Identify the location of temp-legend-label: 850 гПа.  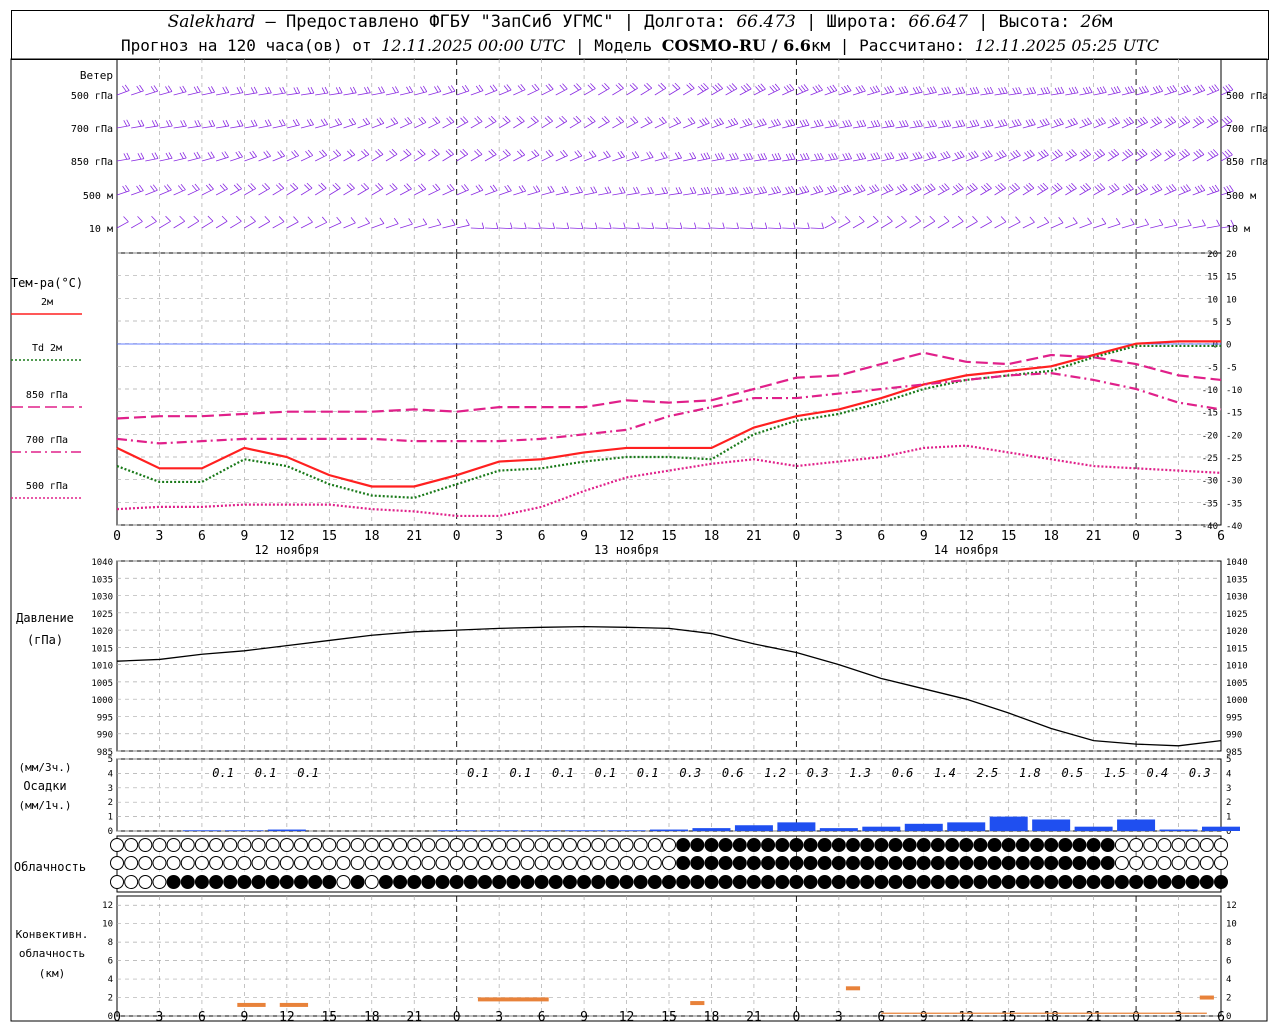
(47, 395).